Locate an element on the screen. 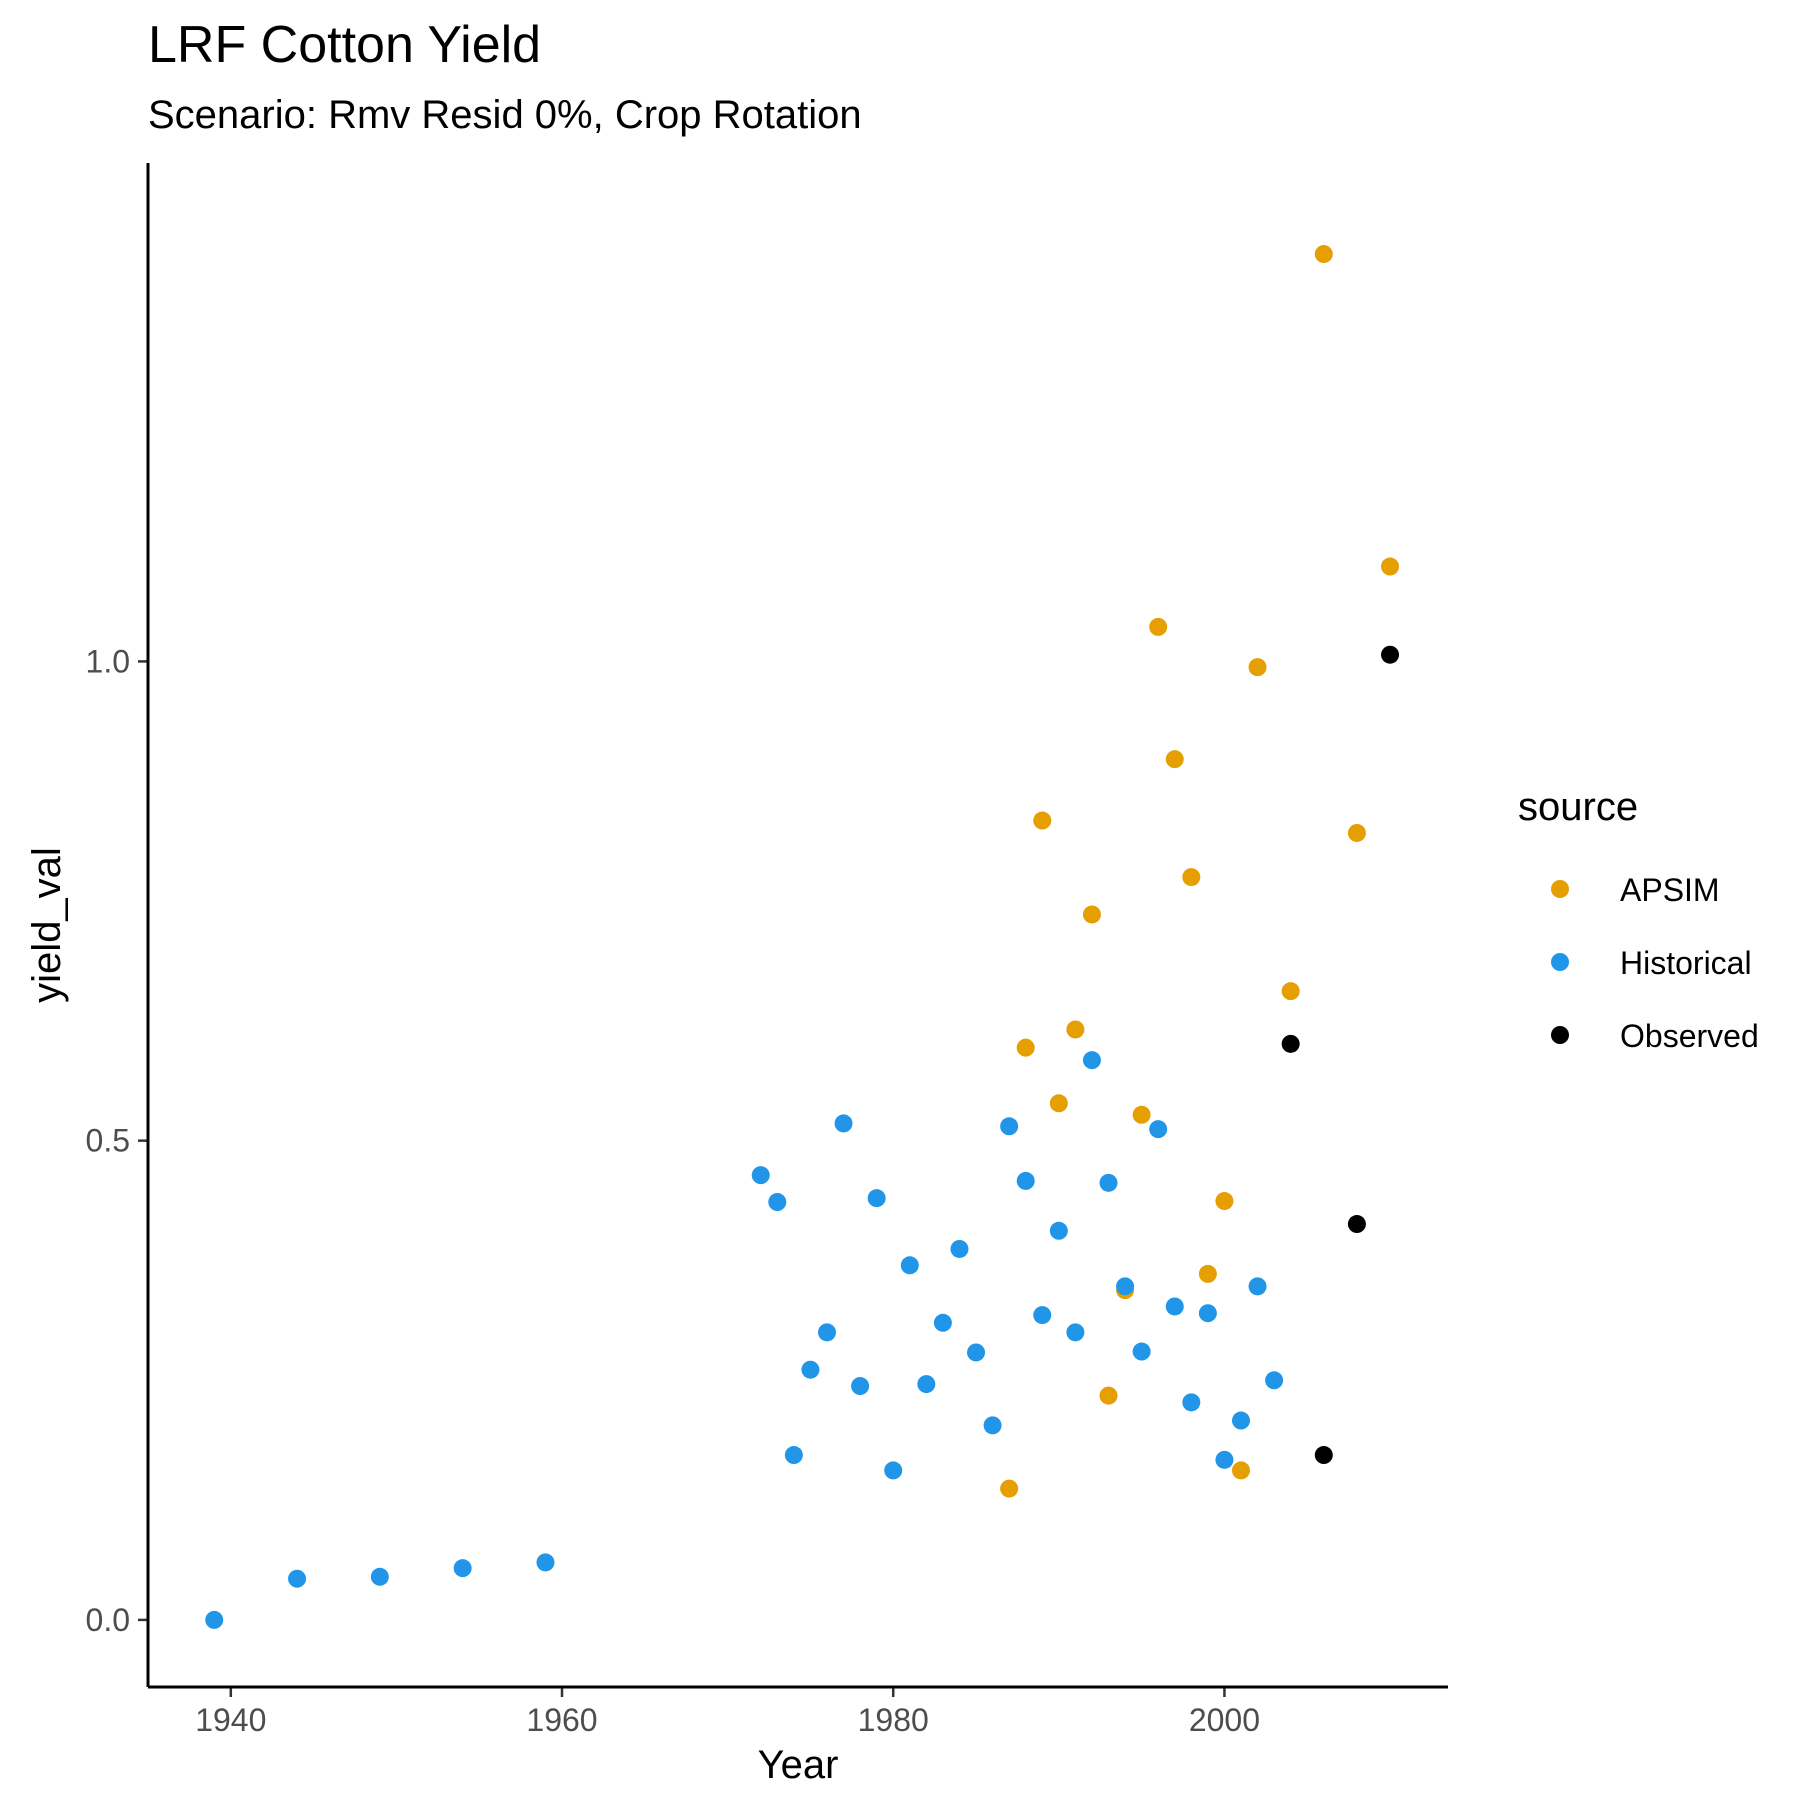  legend-label: Observed is located at coordinates (1689, 1036).